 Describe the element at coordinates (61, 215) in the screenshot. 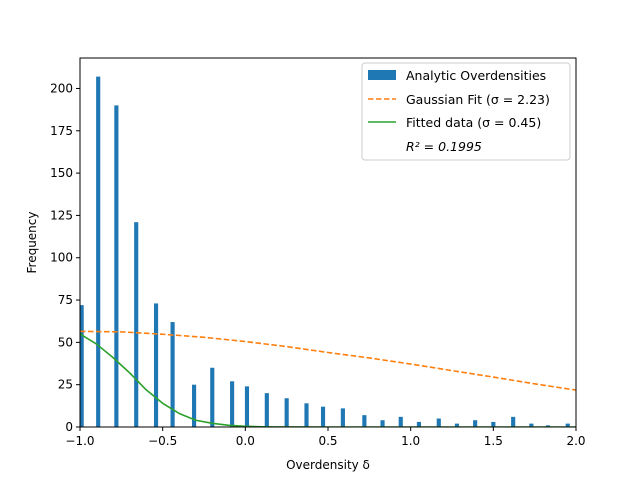

I see `y-tick-label: 125` at that location.